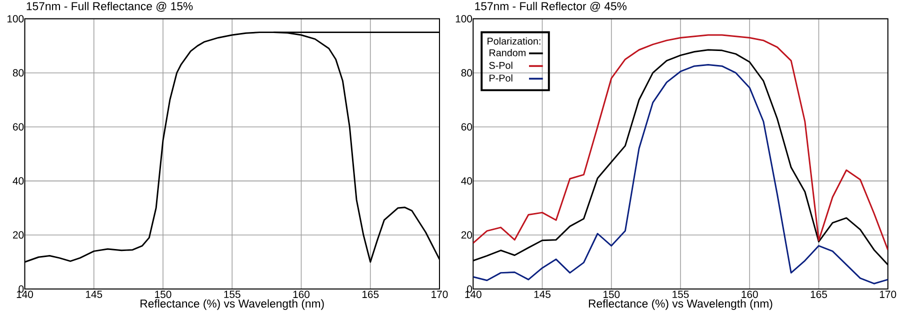 This screenshot has height=320, width=900. Describe the element at coordinates (508, 52) in the screenshot. I see `legend-label: Random` at that location.